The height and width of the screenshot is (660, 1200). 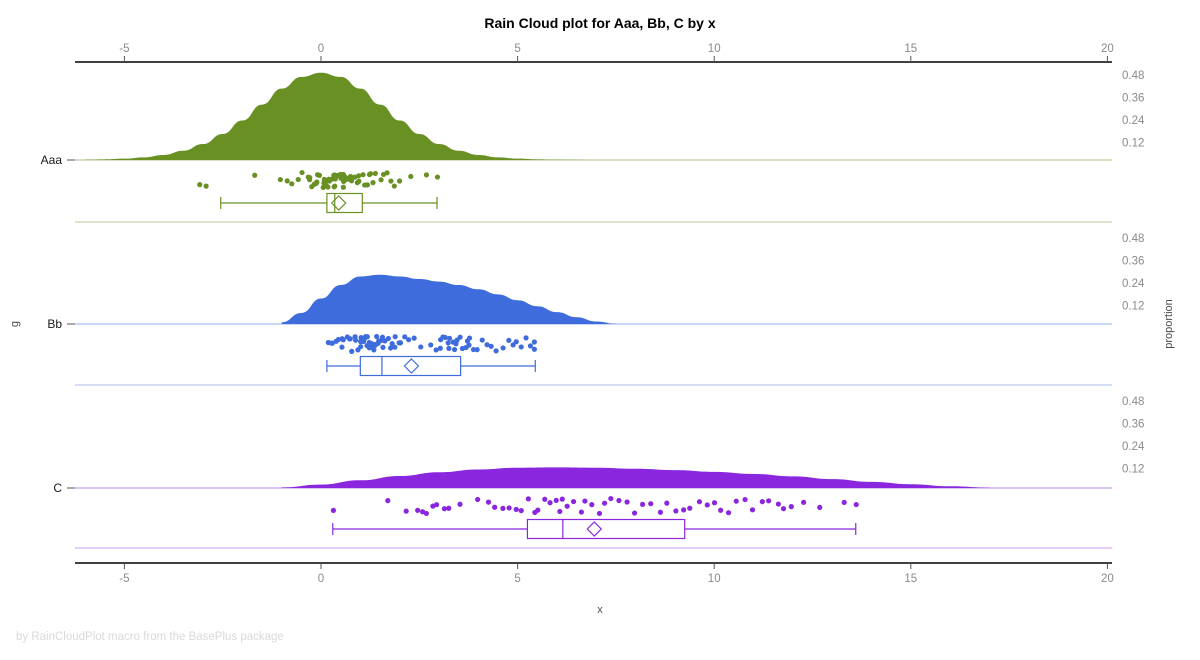 I want to click on top-x-axis: -5 0 5 10 15 20, so click(x=594, y=53).